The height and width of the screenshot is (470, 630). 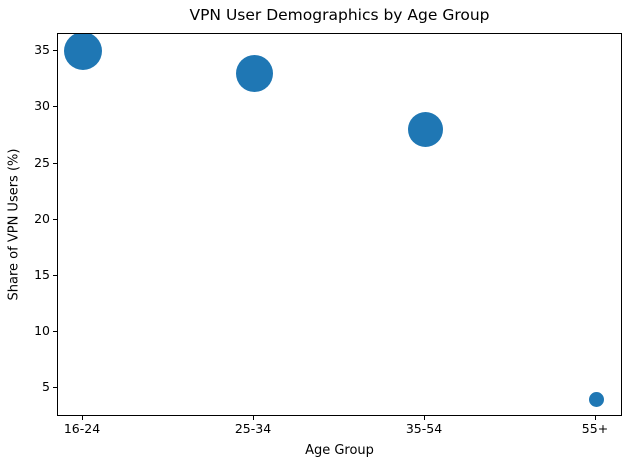 What do you see at coordinates (42, 331) in the screenshot?
I see `y-tick-label: 10` at bounding box center [42, 331].